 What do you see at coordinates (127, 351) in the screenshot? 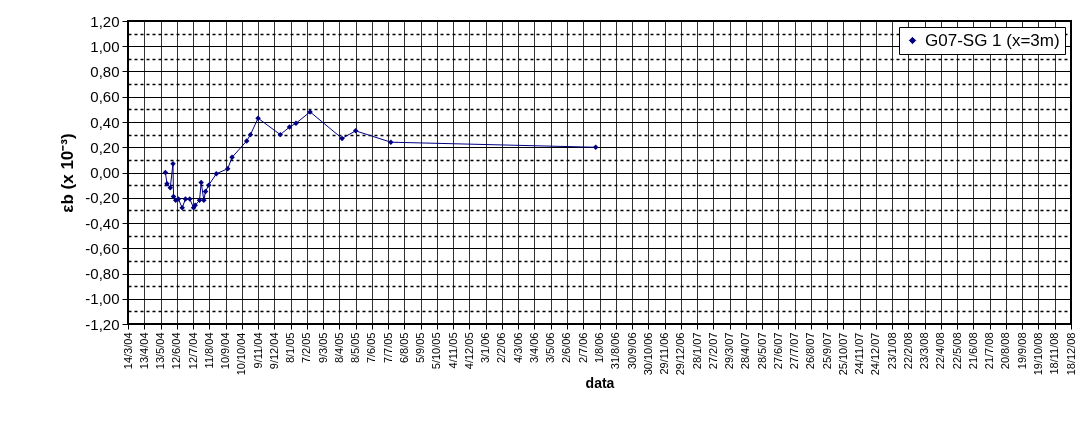
I see `x-tick-label: 14/3/04` at bounding box center [127, 351].